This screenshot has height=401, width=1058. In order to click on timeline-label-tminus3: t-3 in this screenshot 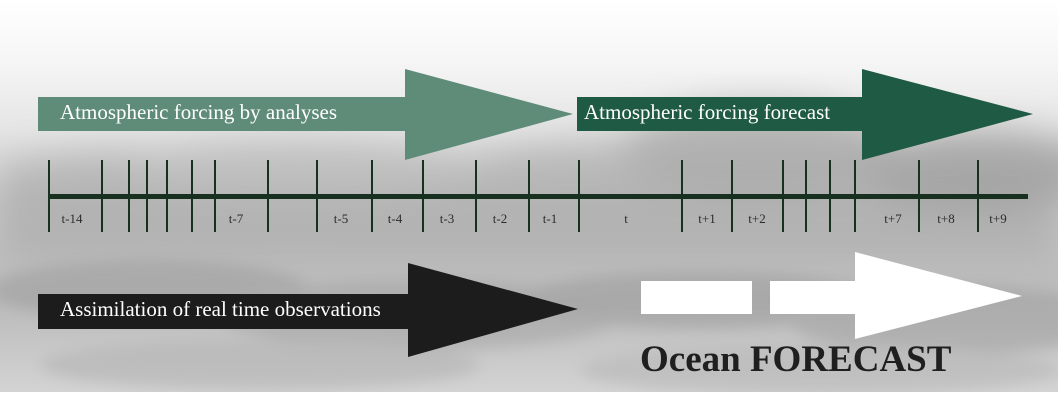, I will do `click(447, 218)`.